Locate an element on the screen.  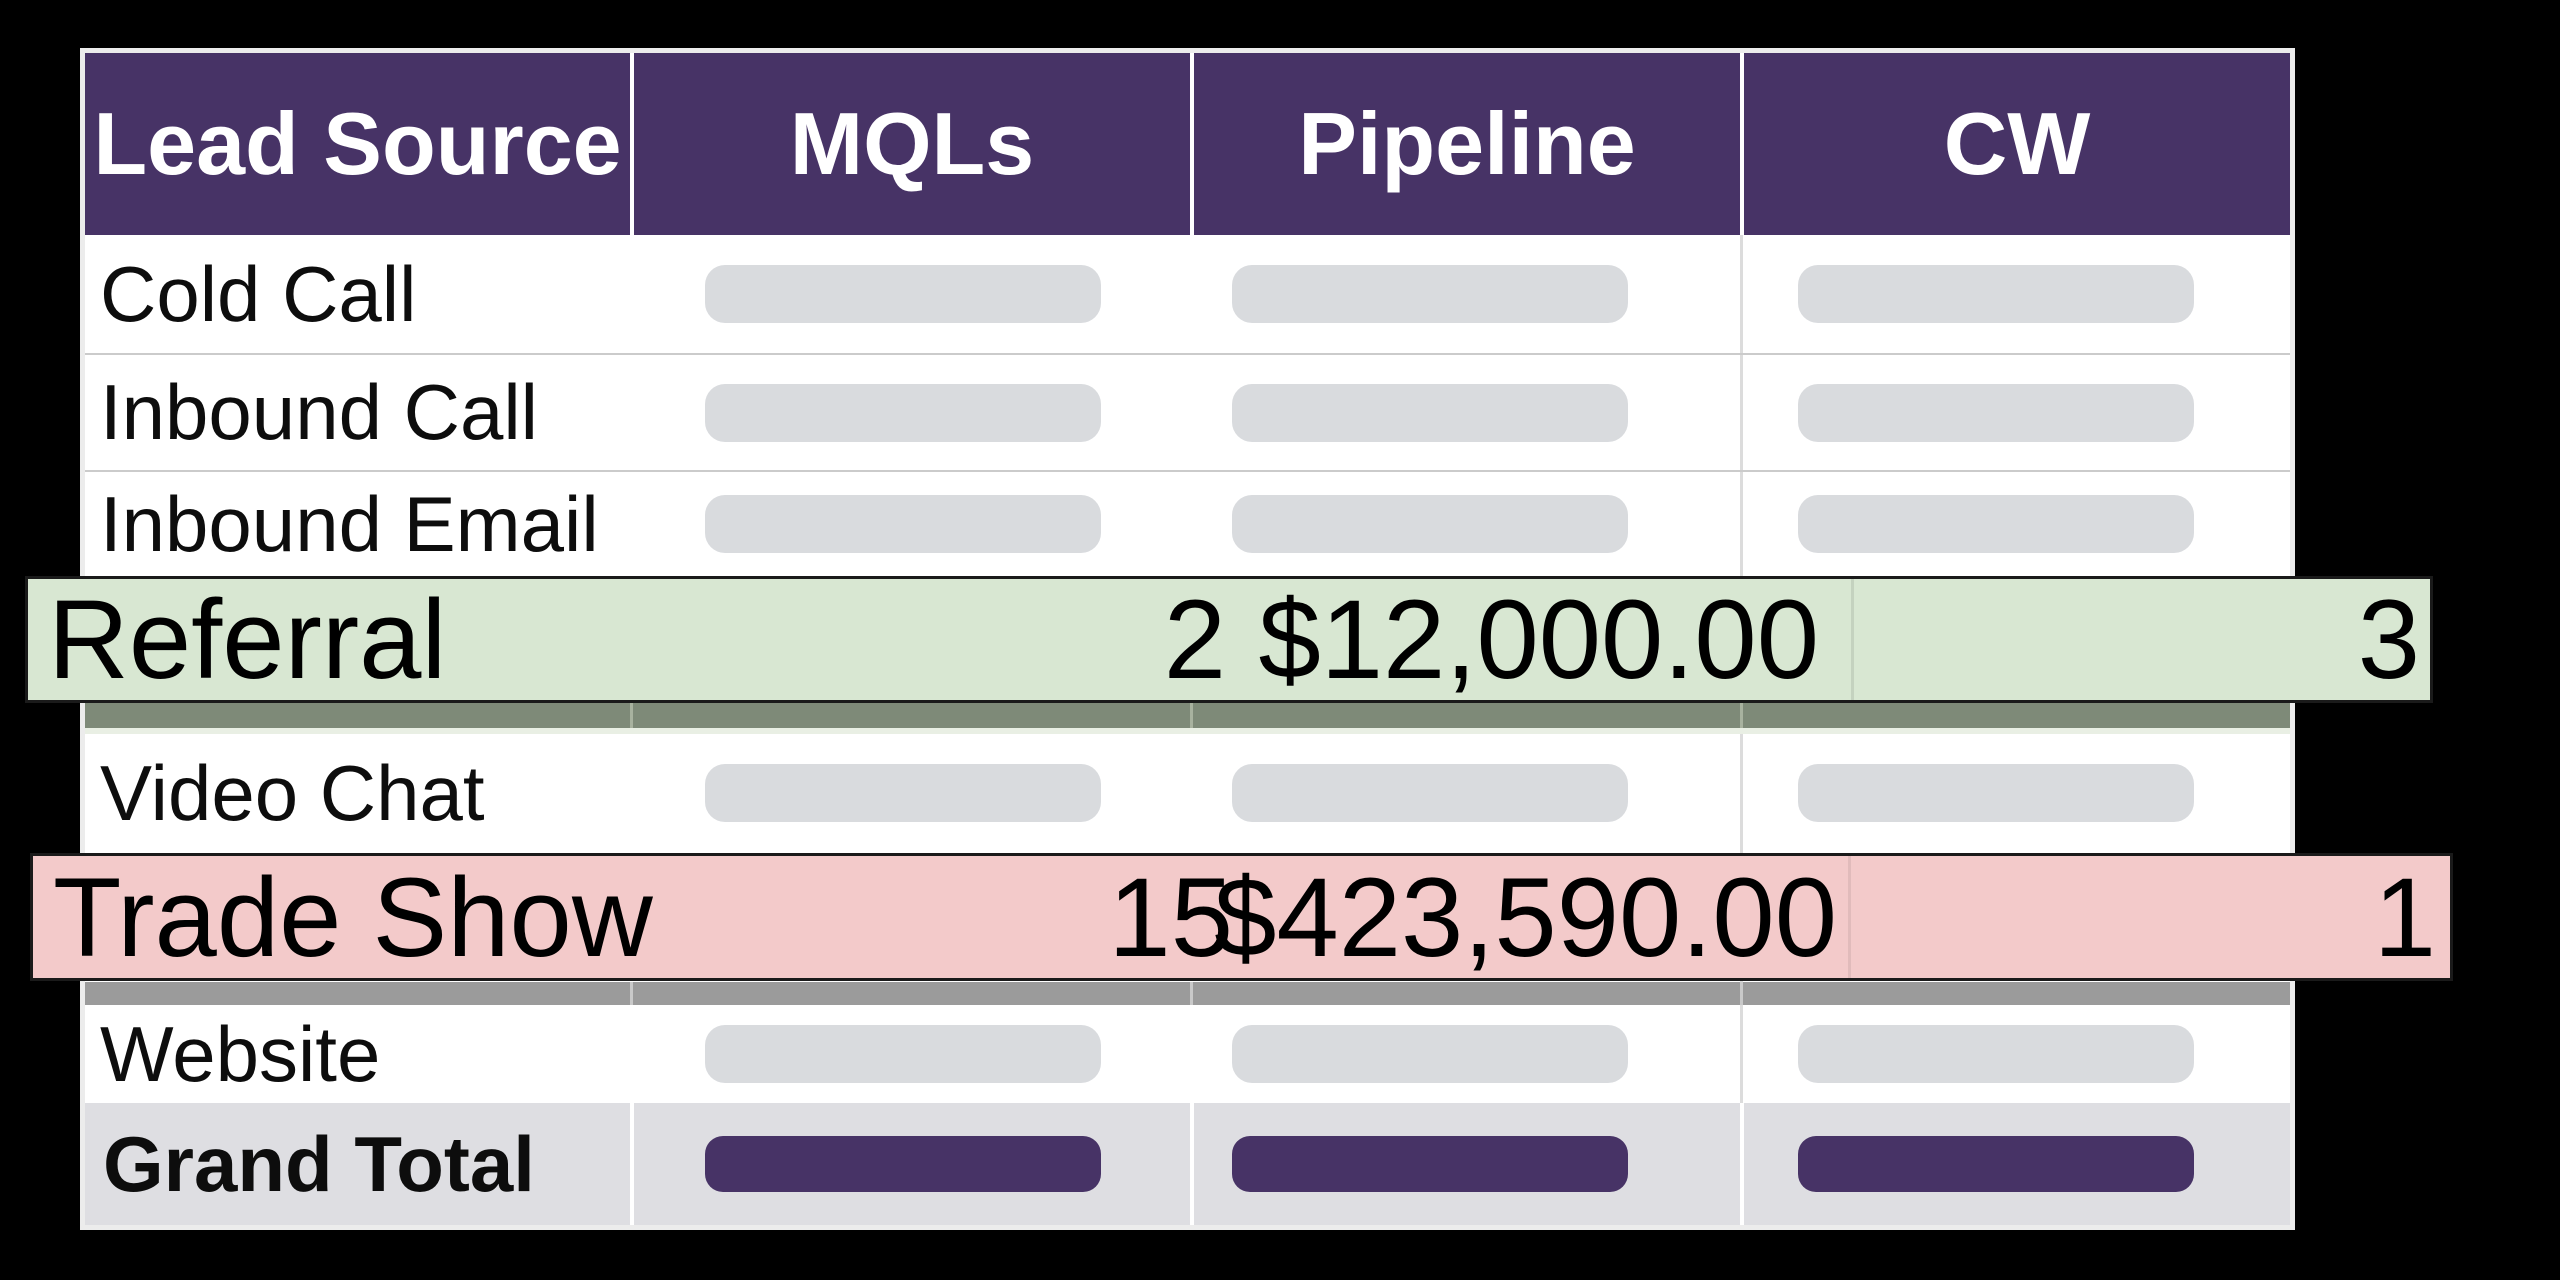
referral-highlight-row: Referral 2 $12,000.00 3 is located at coordinates (1229, 639).